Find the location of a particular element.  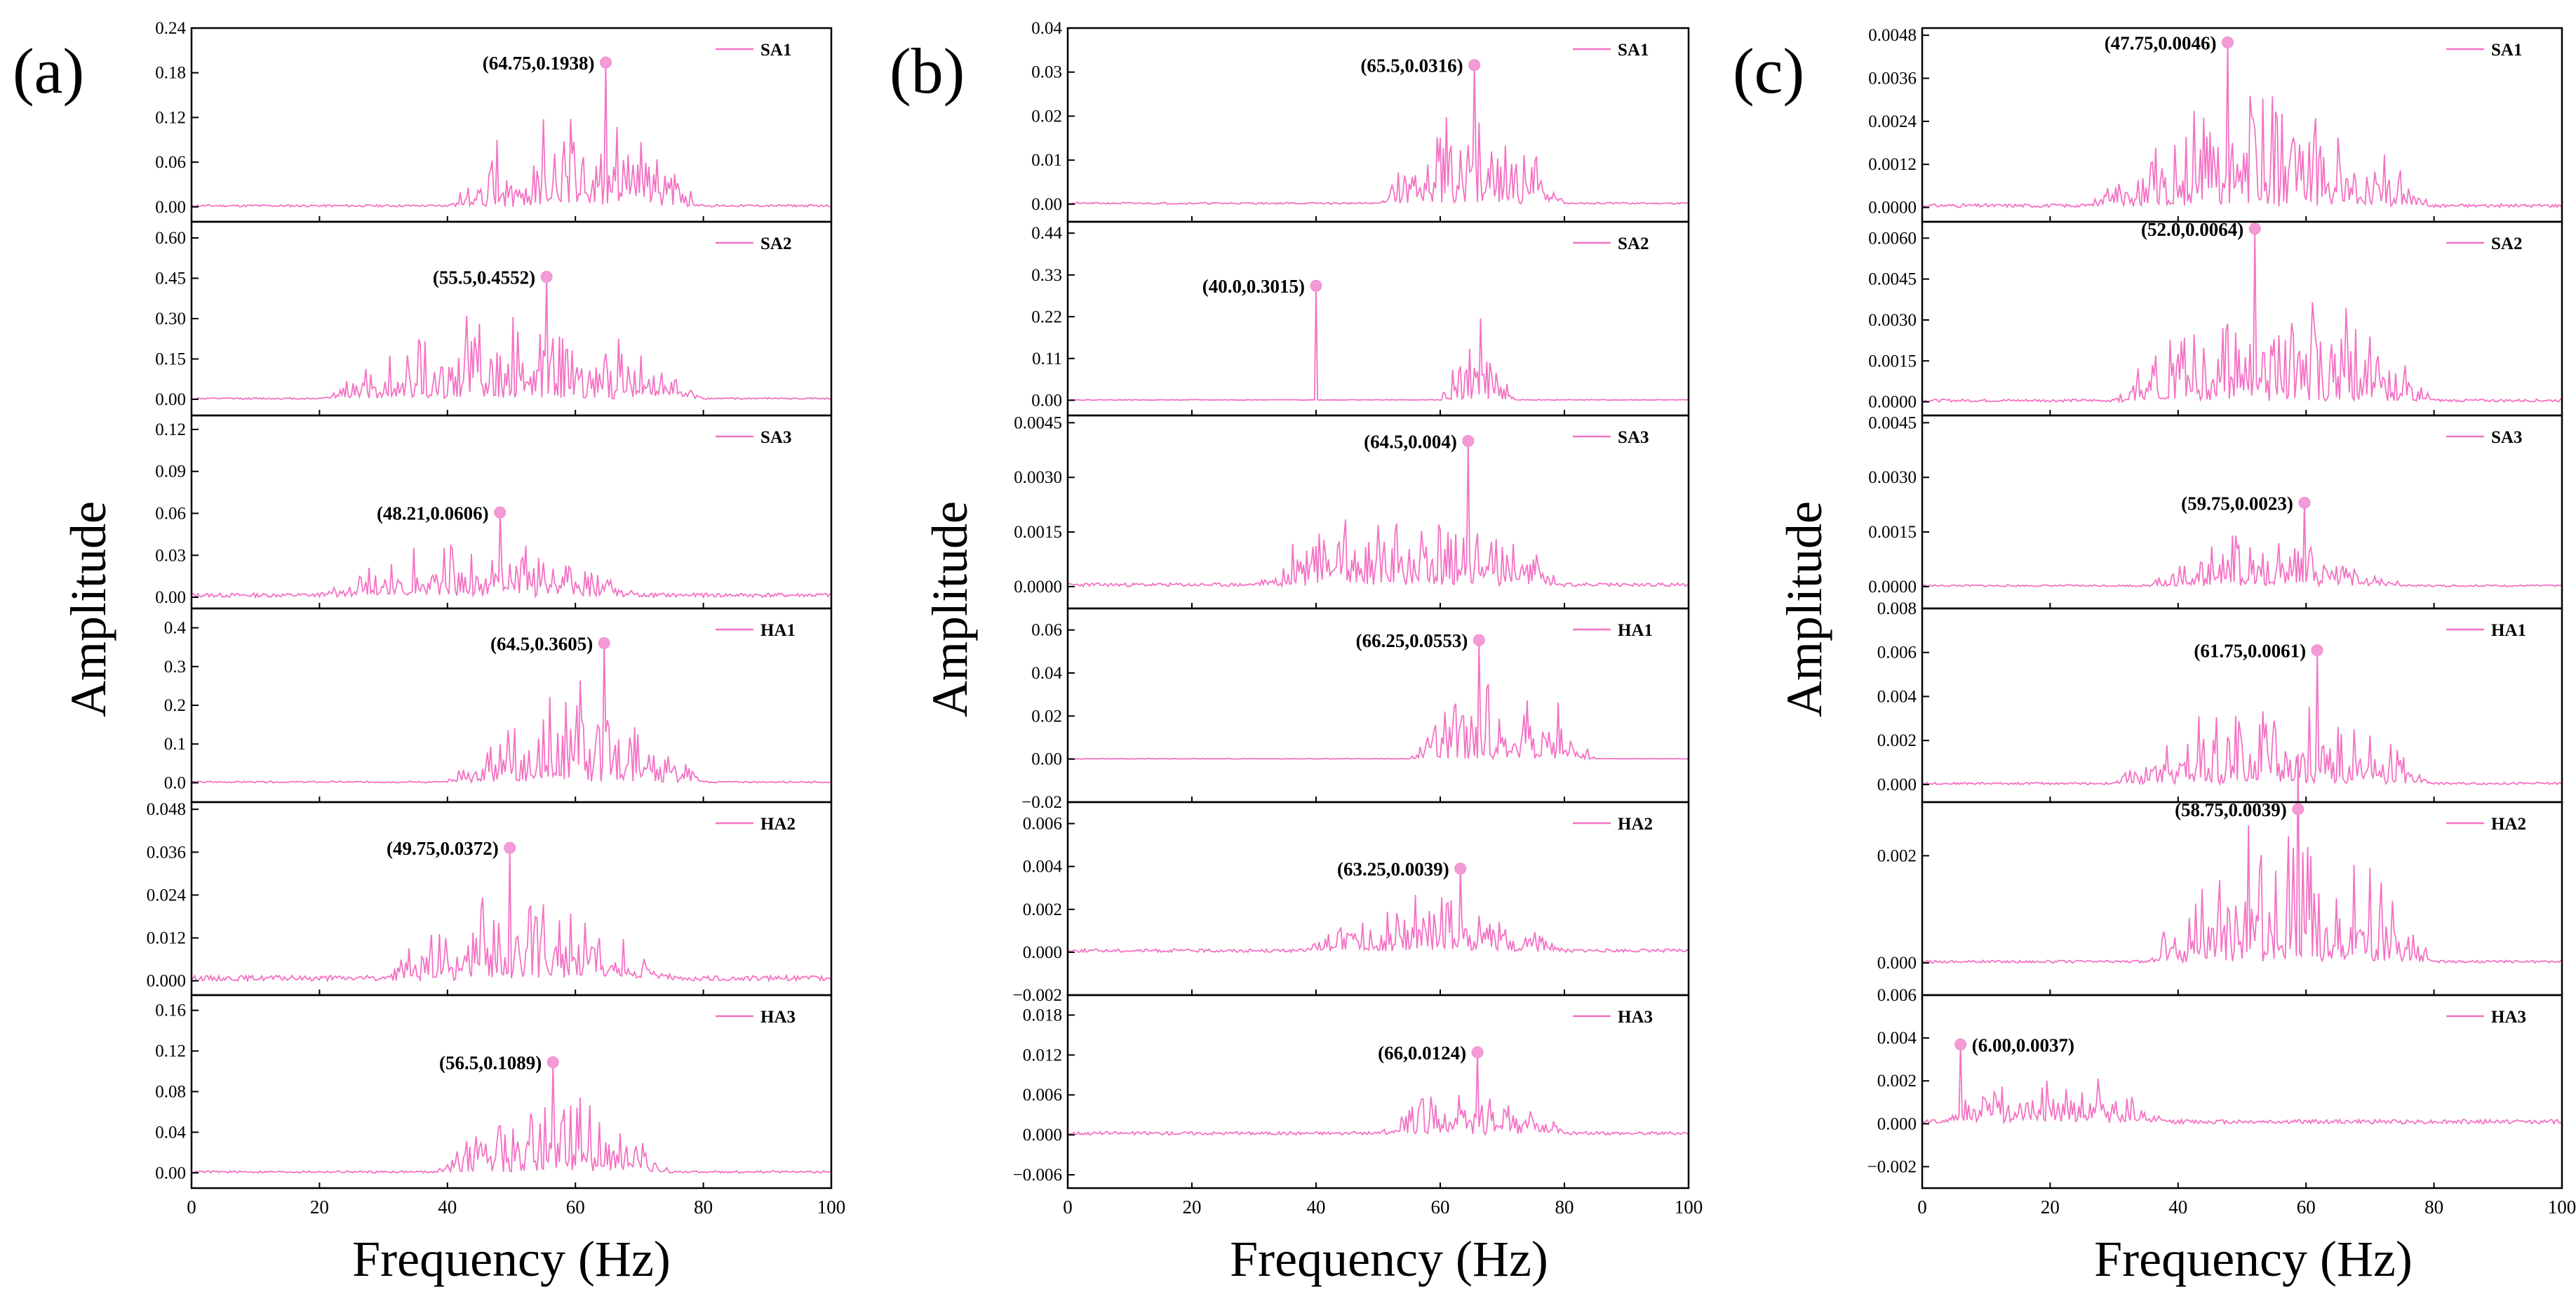

panel-a-sa3-series-line is located at coordinates (511, 555).